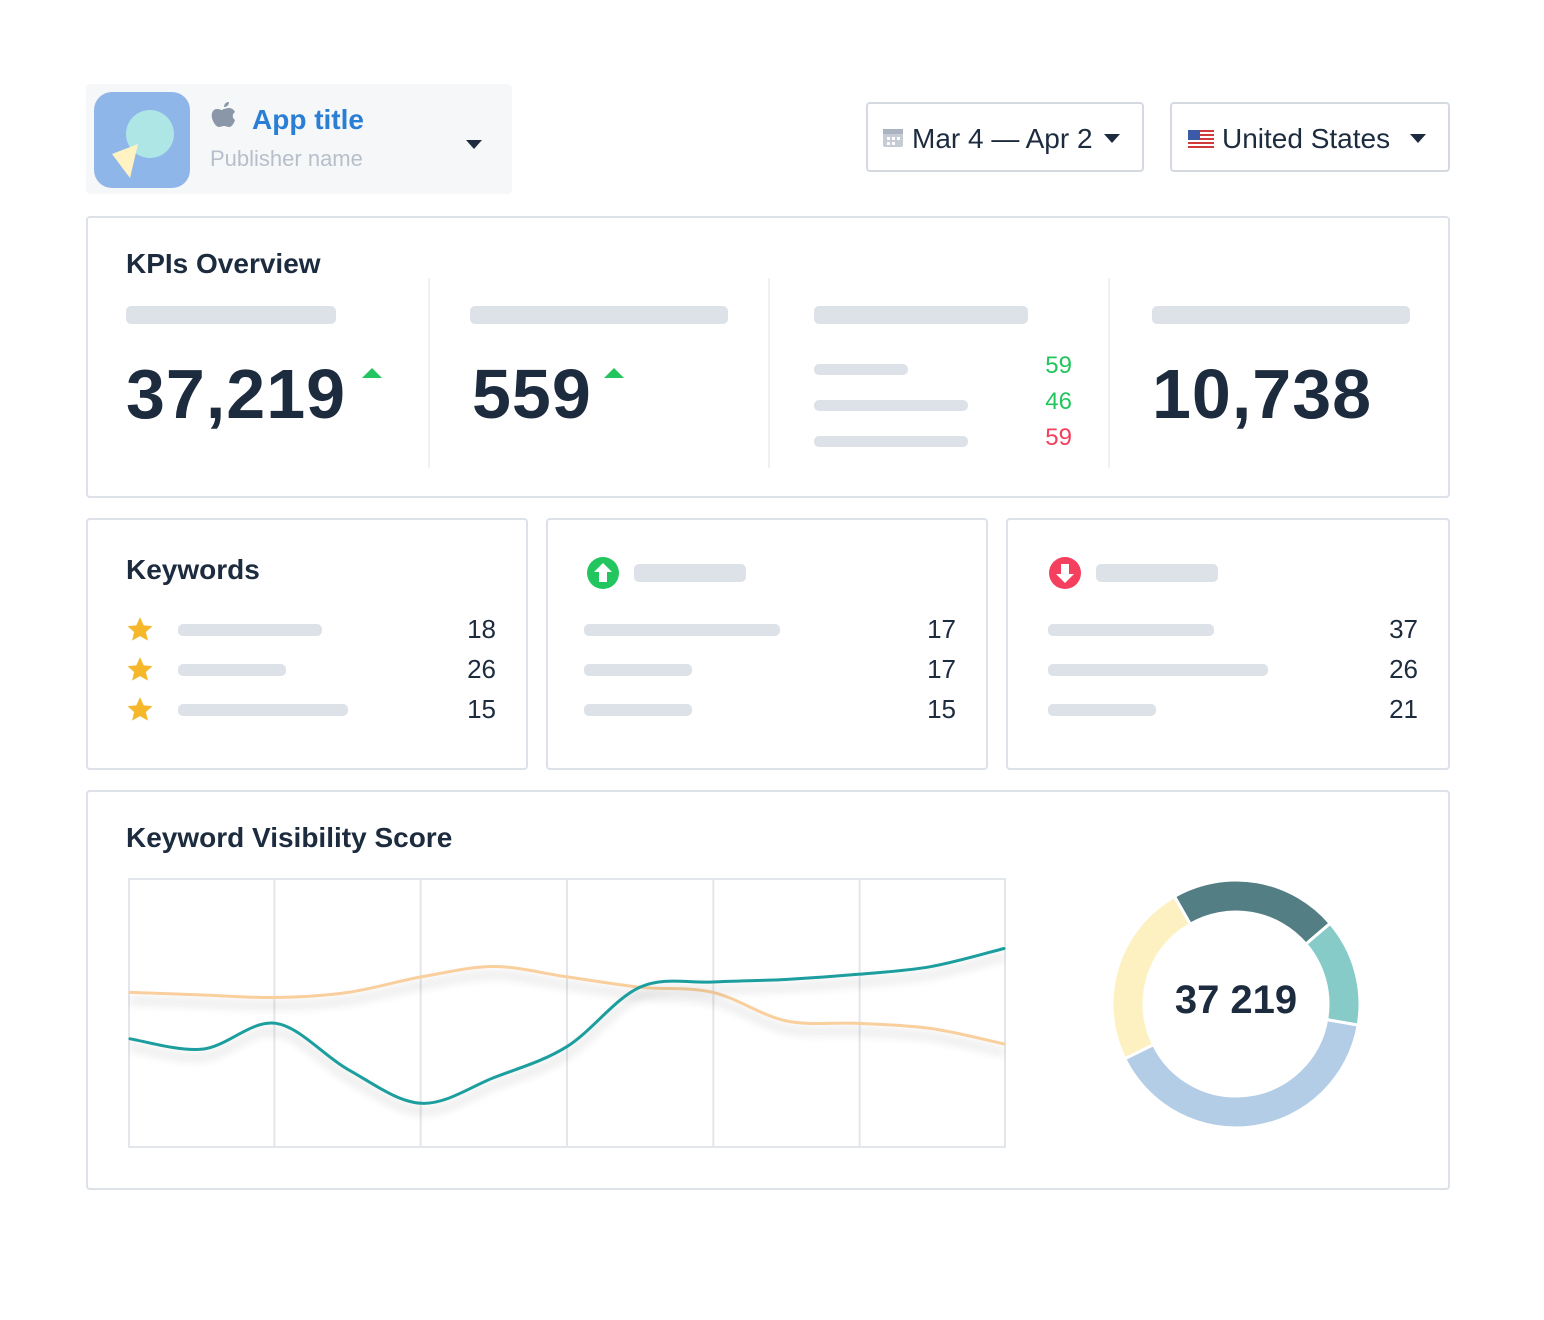 This screenshot has height=1320, width=1544. Describe the element at coordinates (893, 138) in the screenshot. I see `calendar-icon` at that location.